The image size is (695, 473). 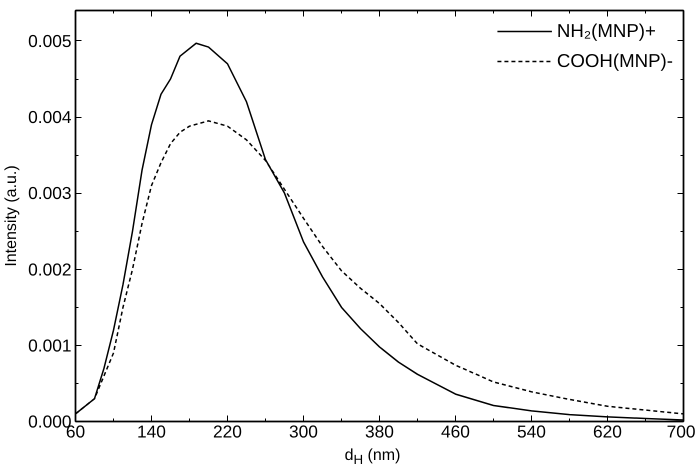 I want to click on x-tick-label: 460, so click(x=455, y=432).